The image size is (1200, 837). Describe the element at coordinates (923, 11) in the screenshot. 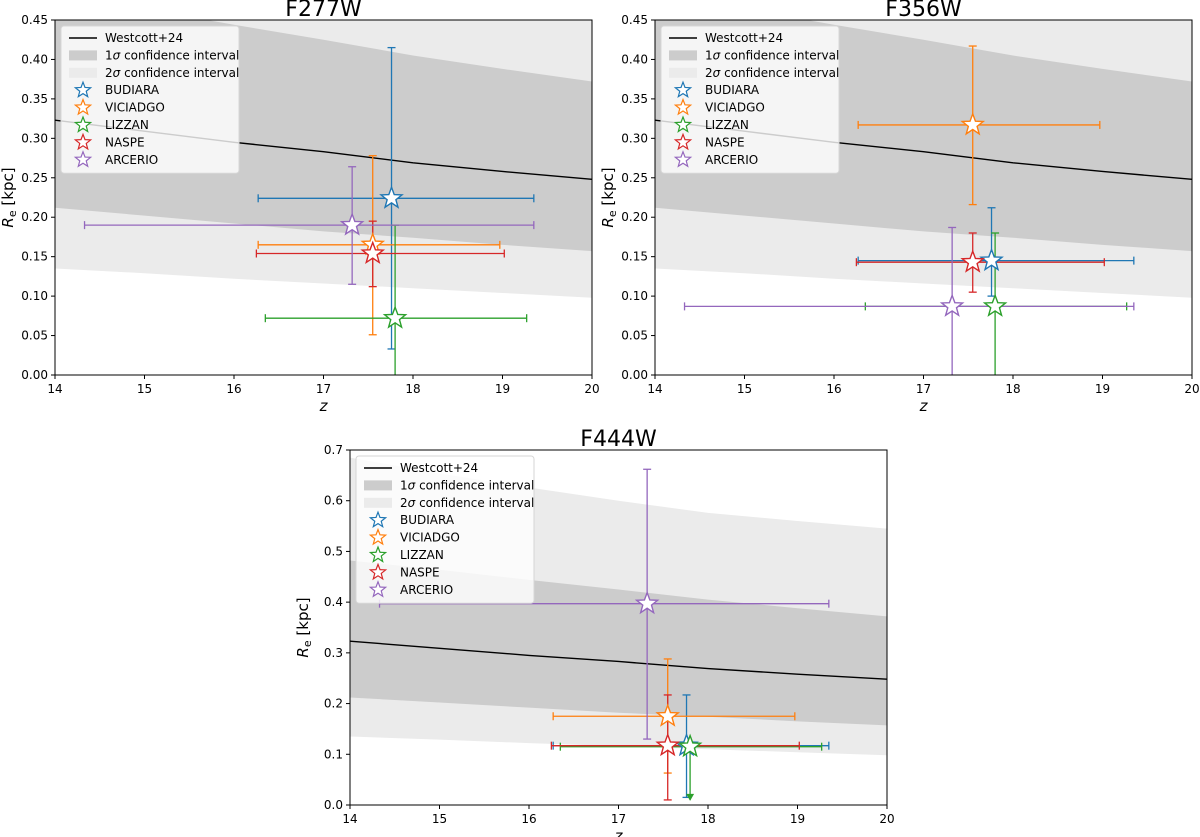

I see `panel-title: F356W` at that location.